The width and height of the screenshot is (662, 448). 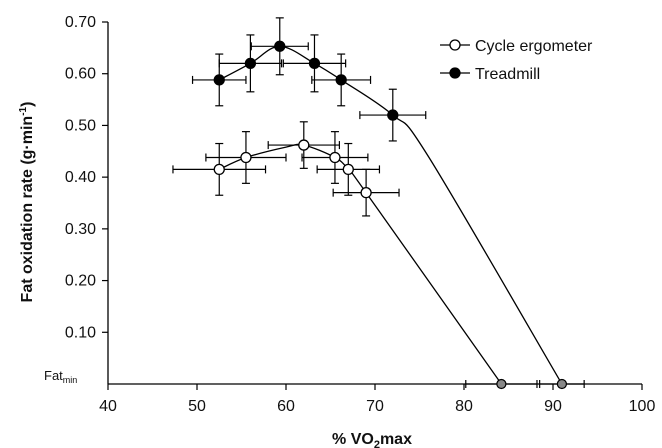 What do you see at coordinates (562, 384) in the screenshot?
I see `endpoint-marker-treadmill` at bounding box center [562, 384].